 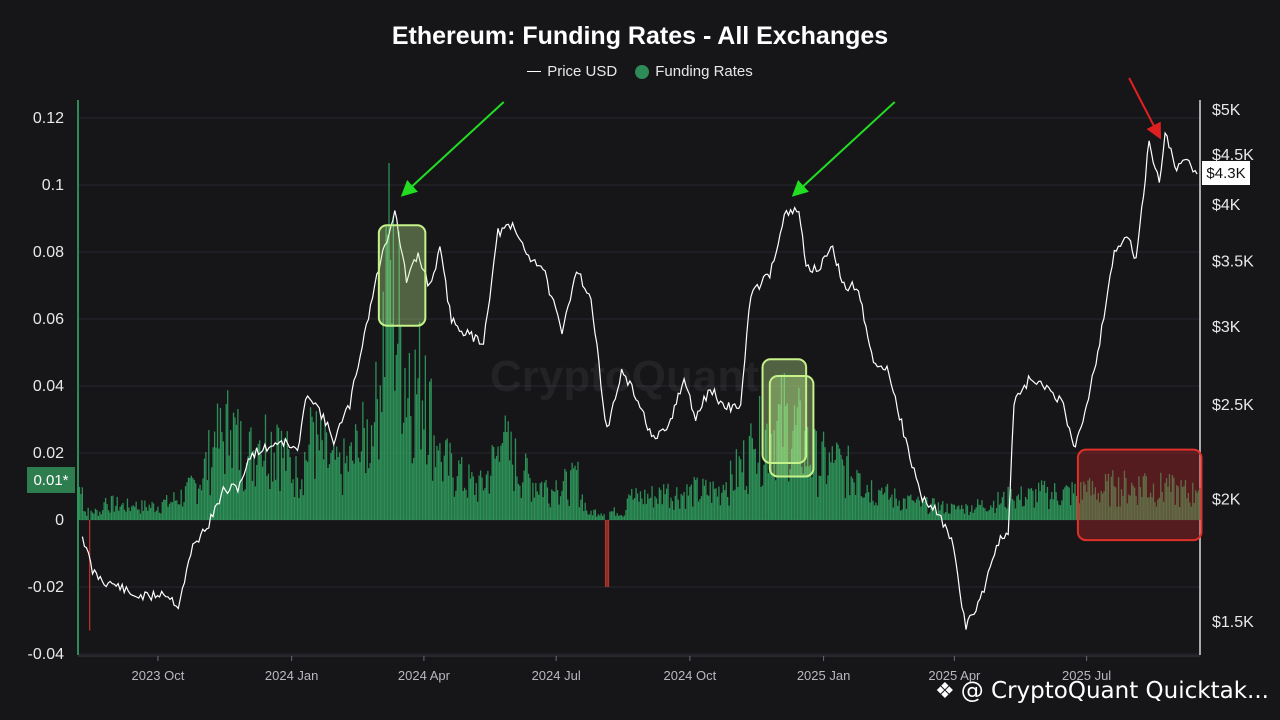 What do you see at coordinates (1233, 262) in the screenshot?
I see `y-right-tick-label: $3.5K` at bounding box center [1233, 262].